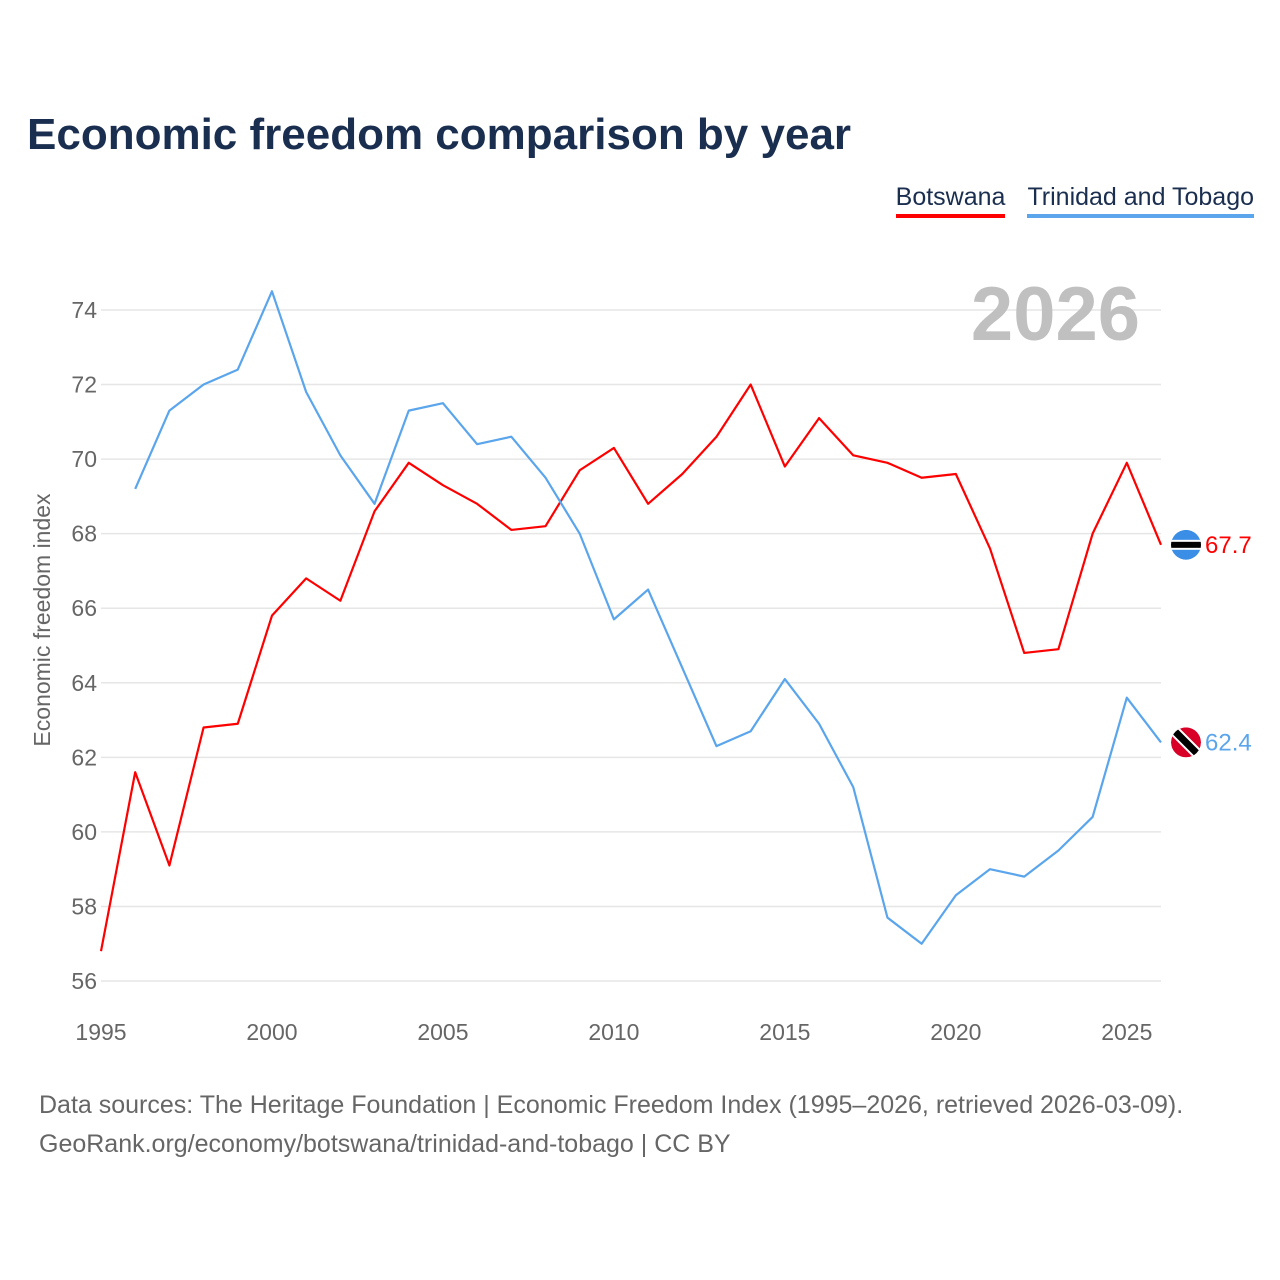  I want to click on x-tick-label: 2025, so click(1126, 1032).